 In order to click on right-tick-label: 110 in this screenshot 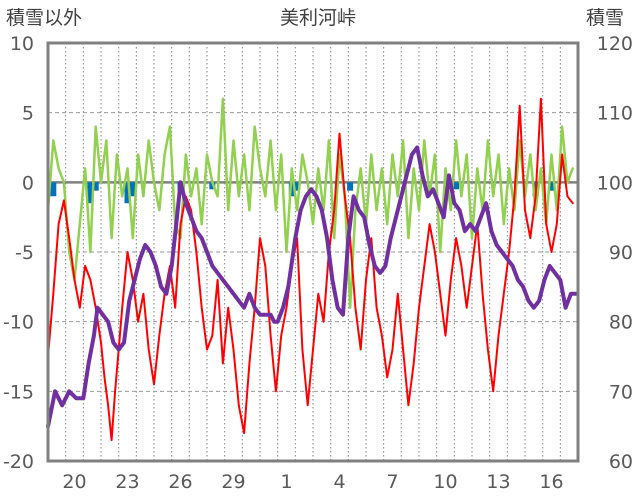, I will do `click(615, 114)`.